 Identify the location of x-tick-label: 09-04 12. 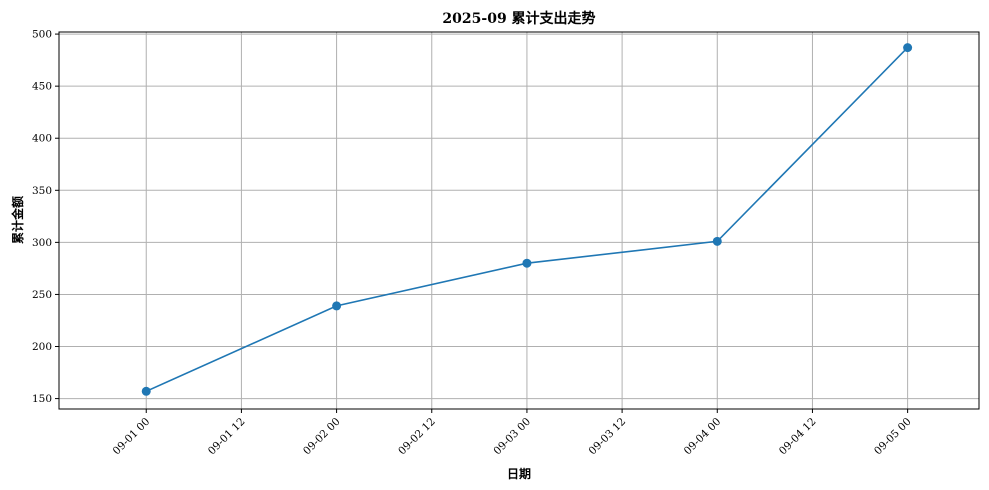
(798, 437).